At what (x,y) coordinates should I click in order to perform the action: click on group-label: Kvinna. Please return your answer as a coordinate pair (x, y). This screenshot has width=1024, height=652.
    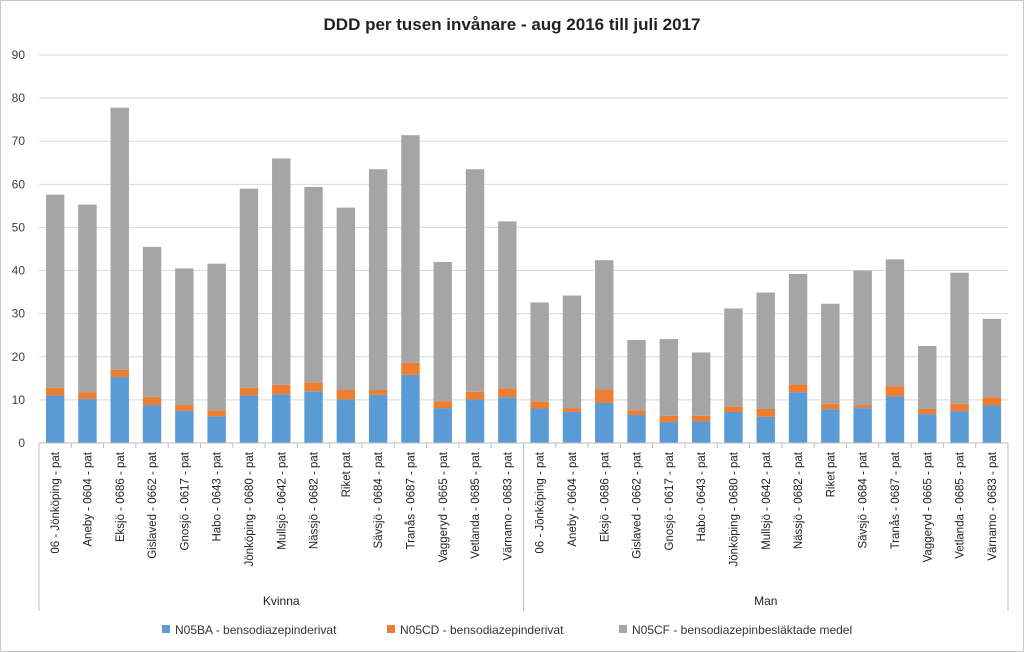
    Looking at the image, I should click on (281, 601).